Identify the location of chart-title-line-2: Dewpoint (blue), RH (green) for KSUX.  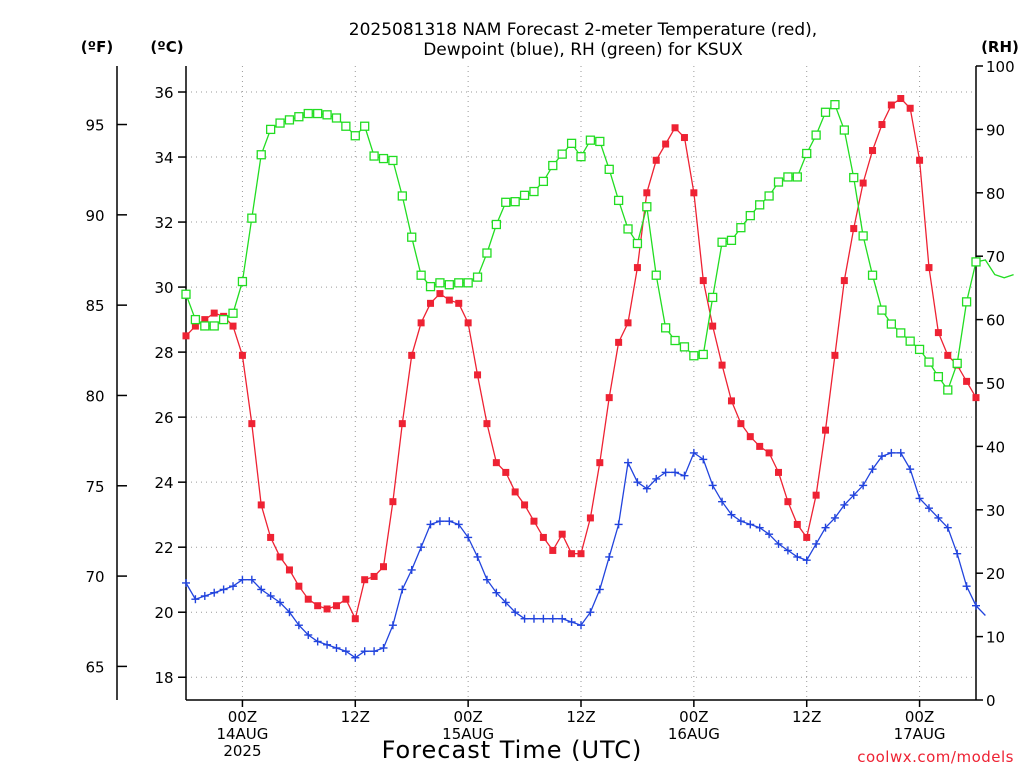
(583, 50).